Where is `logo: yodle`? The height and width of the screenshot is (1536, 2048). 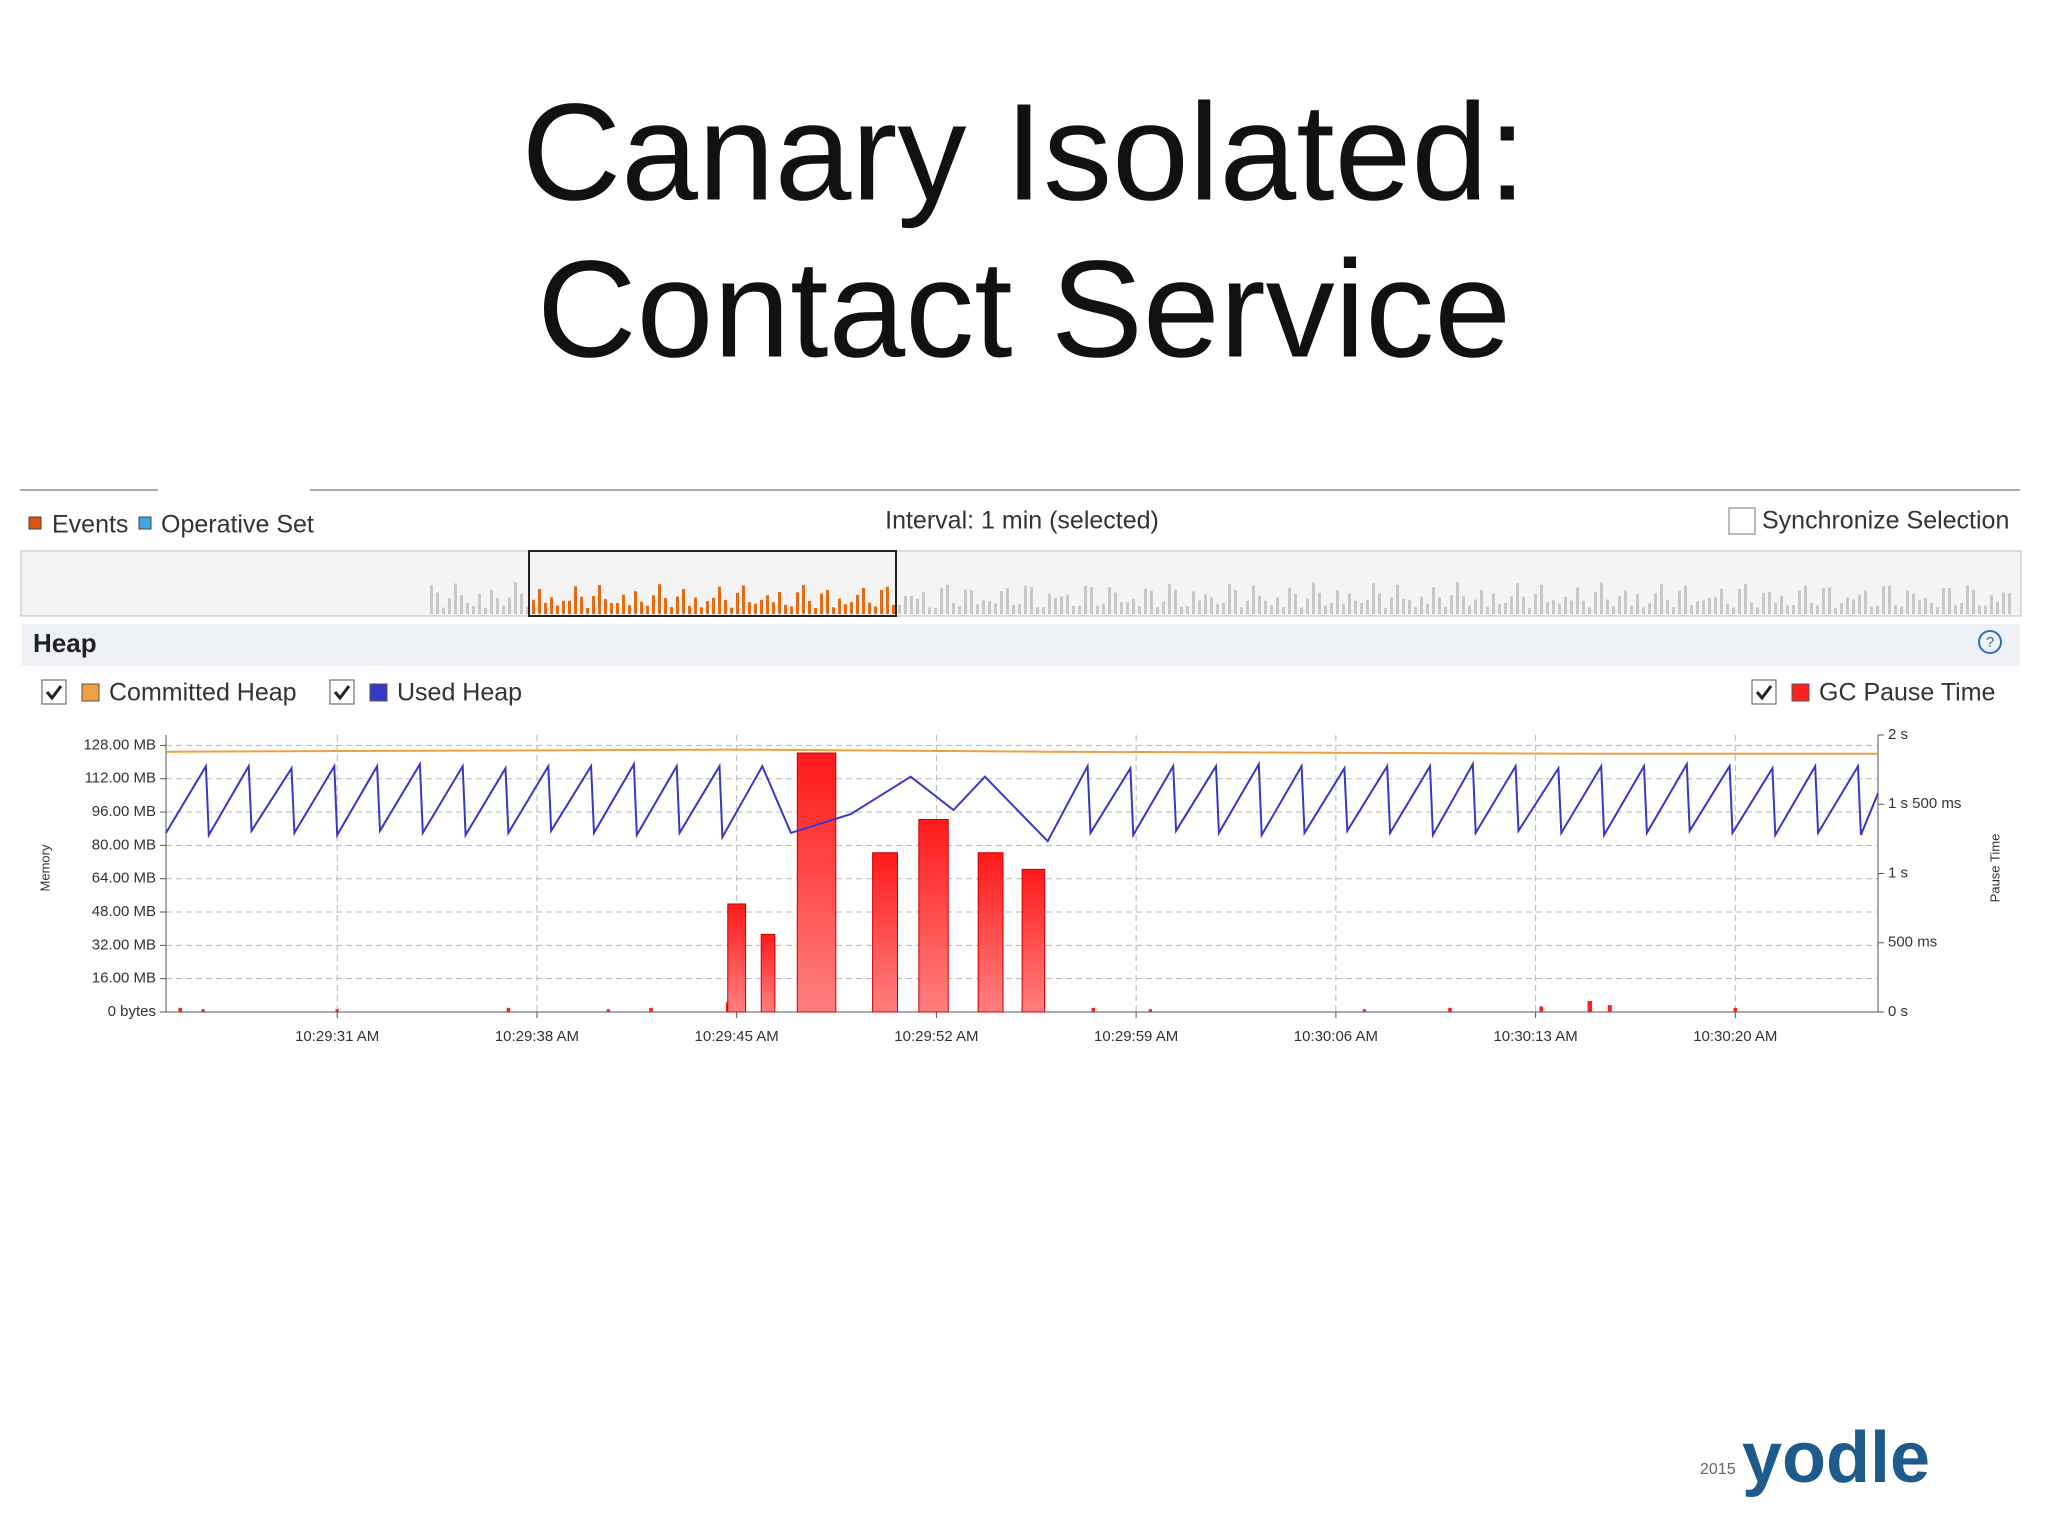
logo: yodle is located at coordinates (1836, 1458).